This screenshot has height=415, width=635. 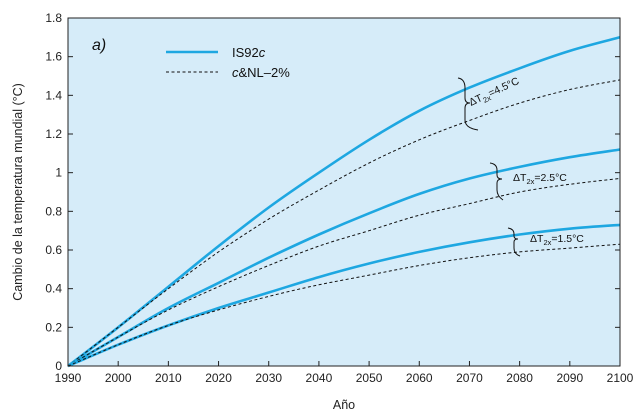 What do you see at coordinates (53, 327) in the screenshot?
I see `y-tick-label: 0.2` at bounding box center [53, 327].